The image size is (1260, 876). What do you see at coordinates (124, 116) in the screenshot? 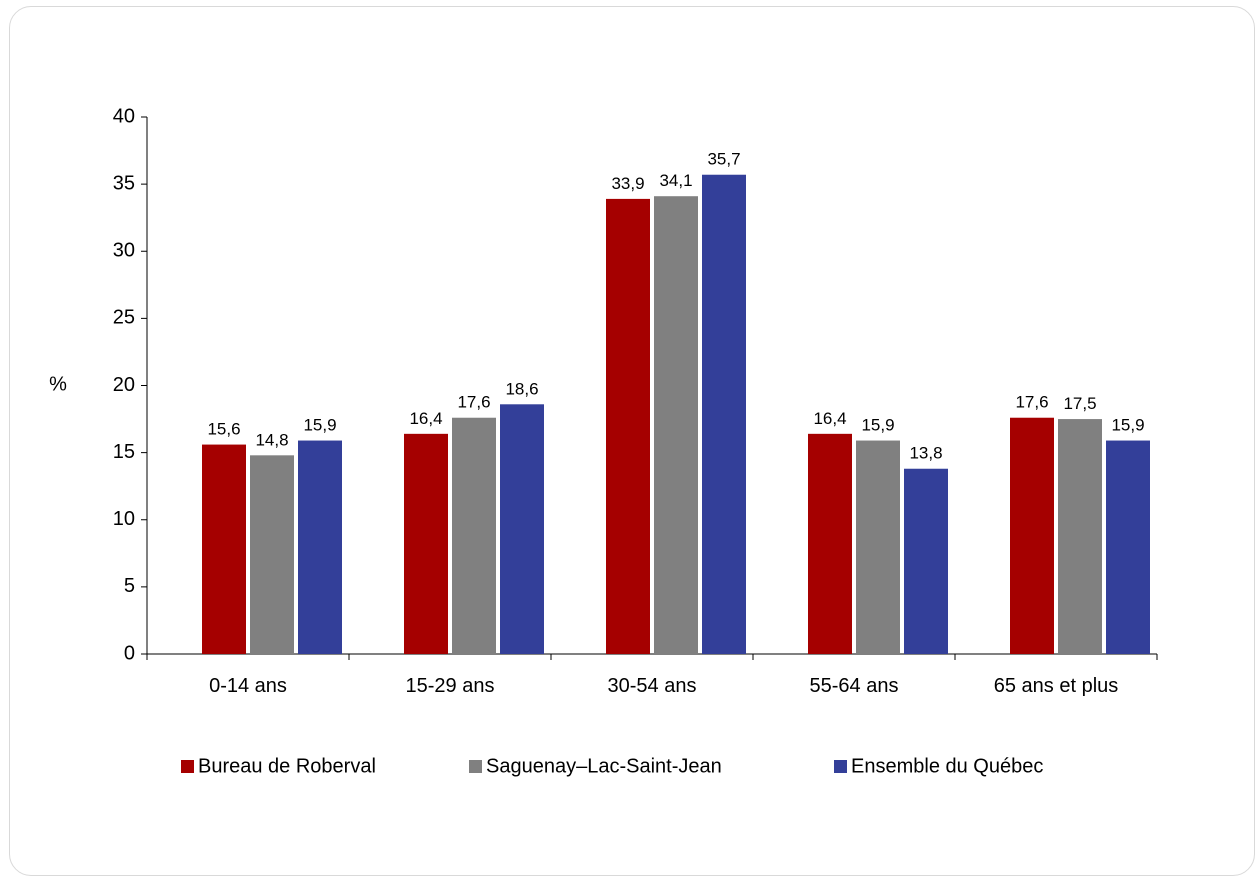
I see `y-tick-label: 40` at bounding box center [124, 116].